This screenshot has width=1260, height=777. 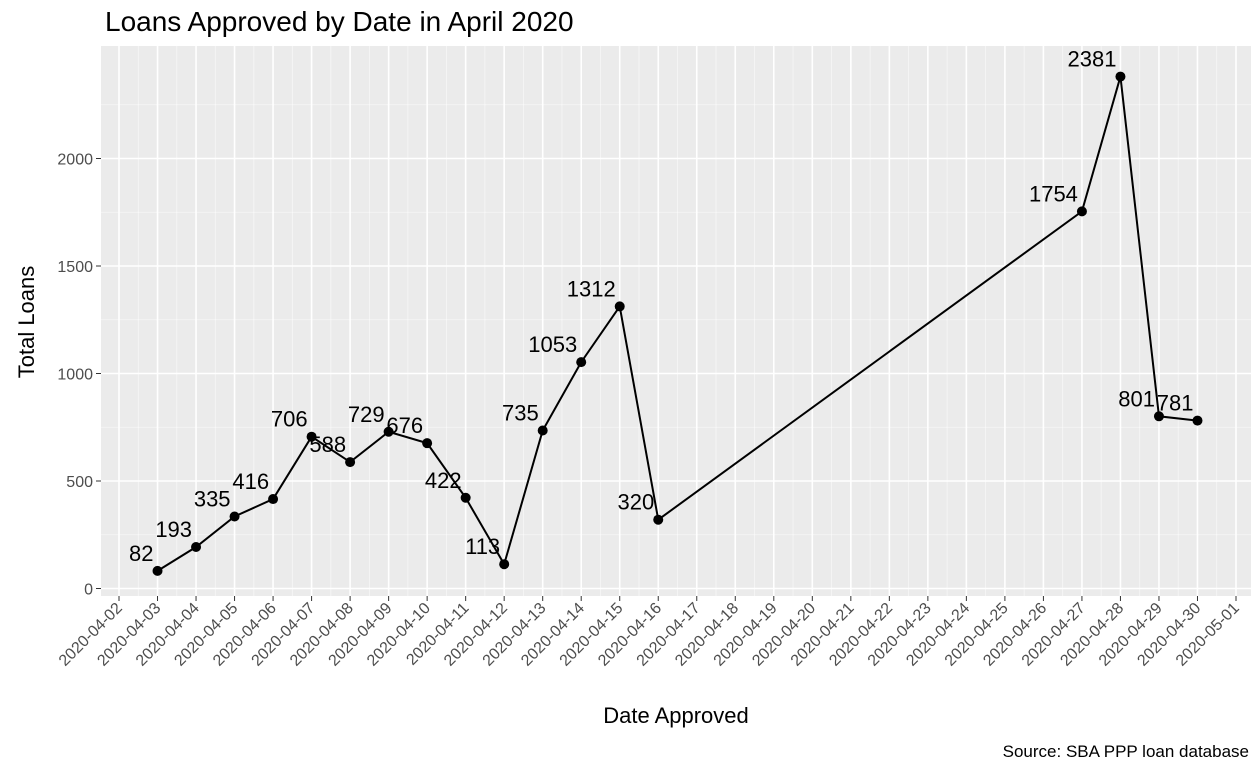 What do you see at coordinates (75, 160) in the screenshot?
I see `y-tick-label: 2000` at bounding box center [75, 160].